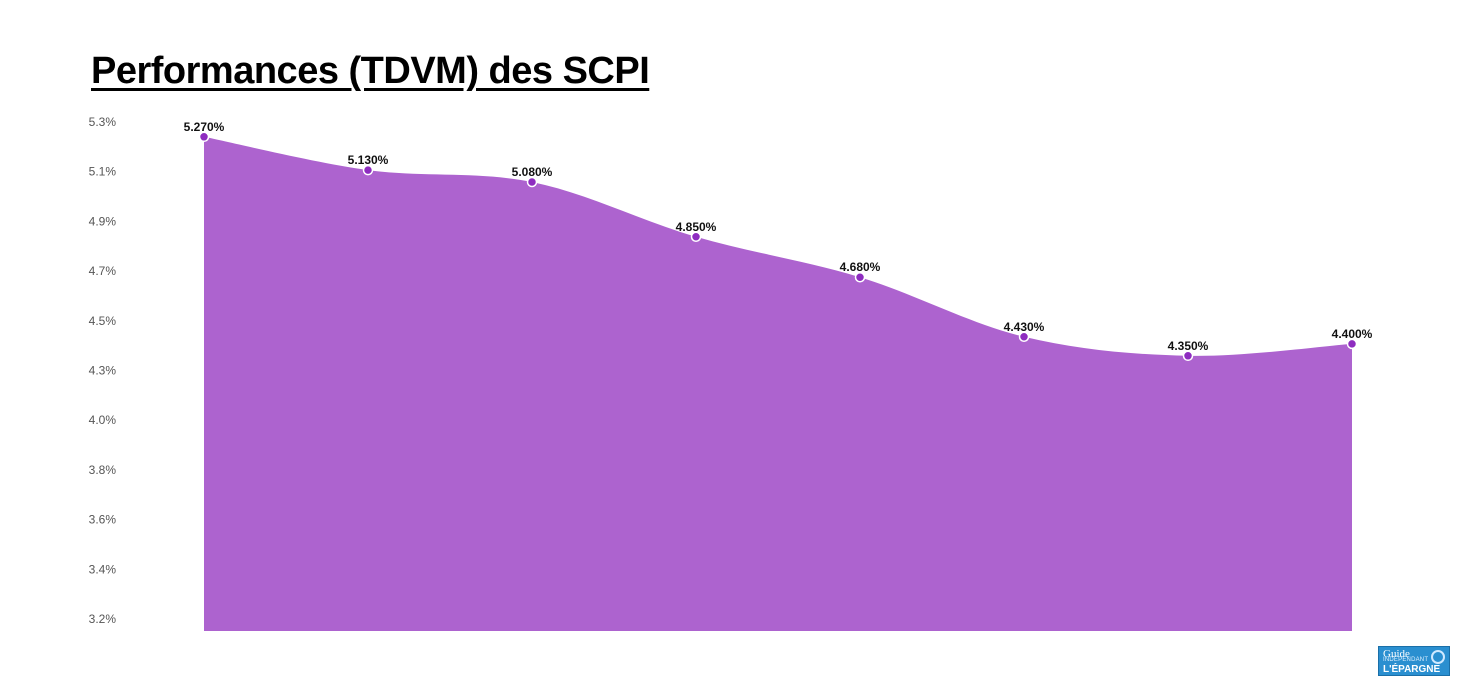 This screenshot has width=1480, height=691. What do you see at coordinates (103, 271) in the screenshot?
I see `y-tick-label: 4.7%` at bounding box center [103, 271].